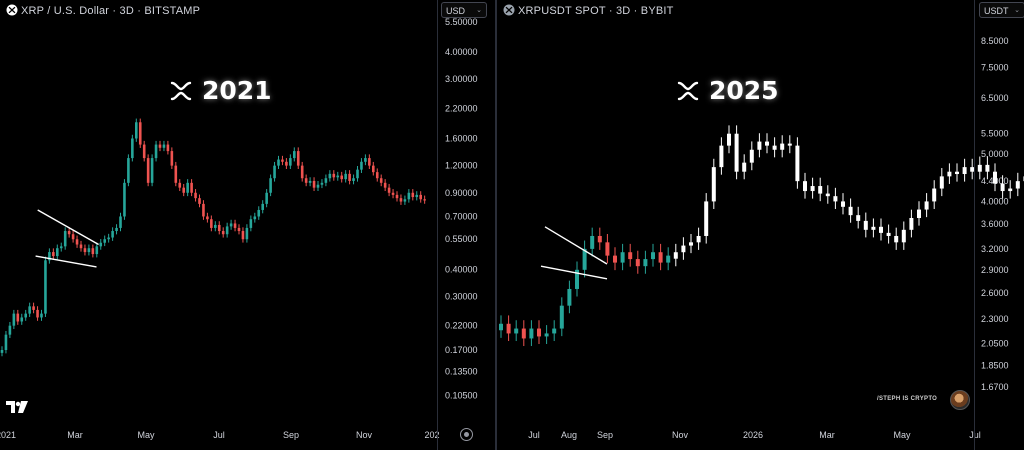  I want to click on y-tick-label: 0.70000, so click(461, 216).